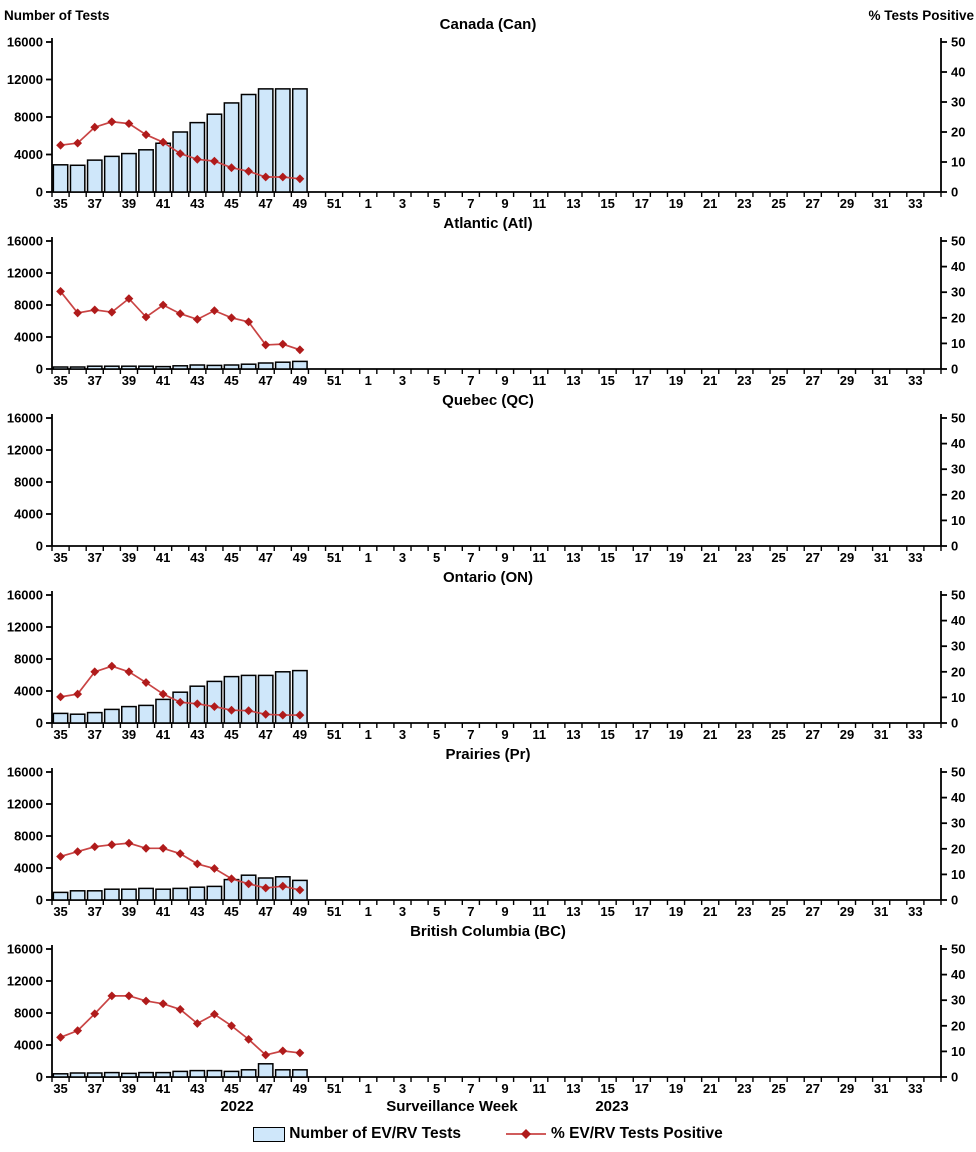  Describe the element at coordinates (163, 734) in the screenshot. I see `svg-text: 41` at that location.